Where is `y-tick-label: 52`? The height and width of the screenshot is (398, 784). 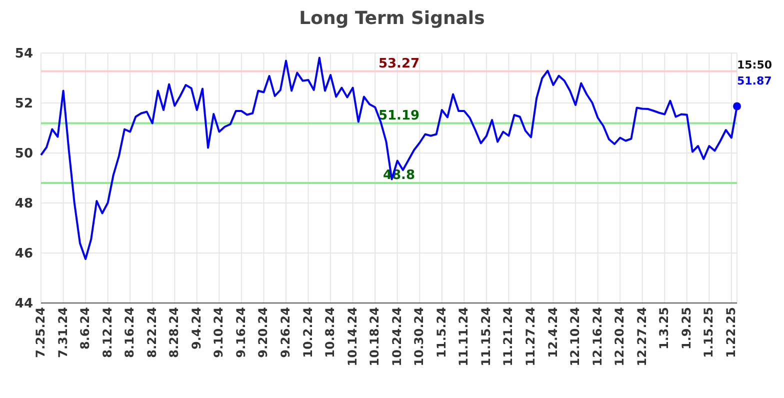 y-tick-label: 52 is located at coordinates (23, 104).